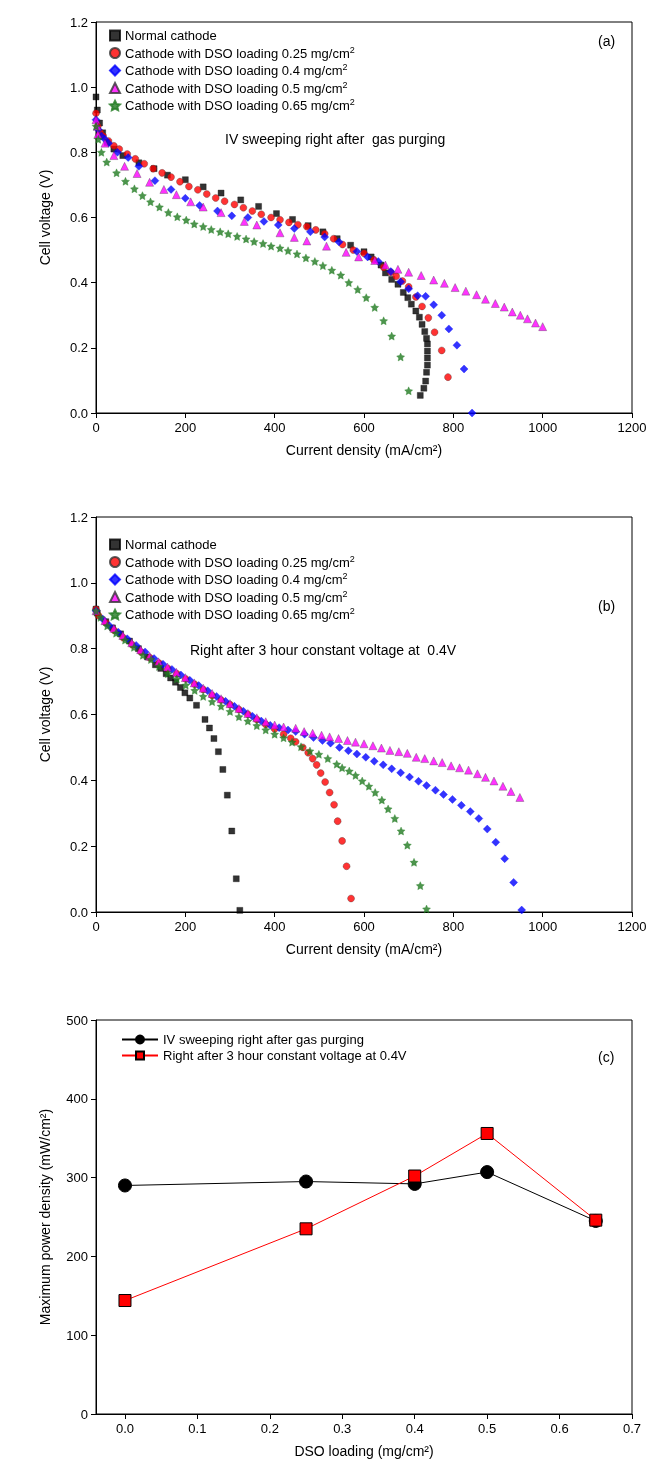 The image size is (652, 1480). Describe the element at coordinates (487, 1428) in the screenshot. I see `x-tick-label: 0.5` at that location.